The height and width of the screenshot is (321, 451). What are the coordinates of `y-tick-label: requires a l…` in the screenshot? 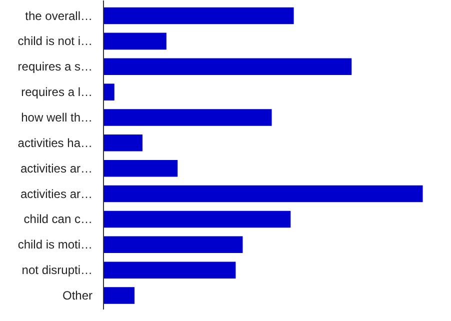 It's located at (57, 92).